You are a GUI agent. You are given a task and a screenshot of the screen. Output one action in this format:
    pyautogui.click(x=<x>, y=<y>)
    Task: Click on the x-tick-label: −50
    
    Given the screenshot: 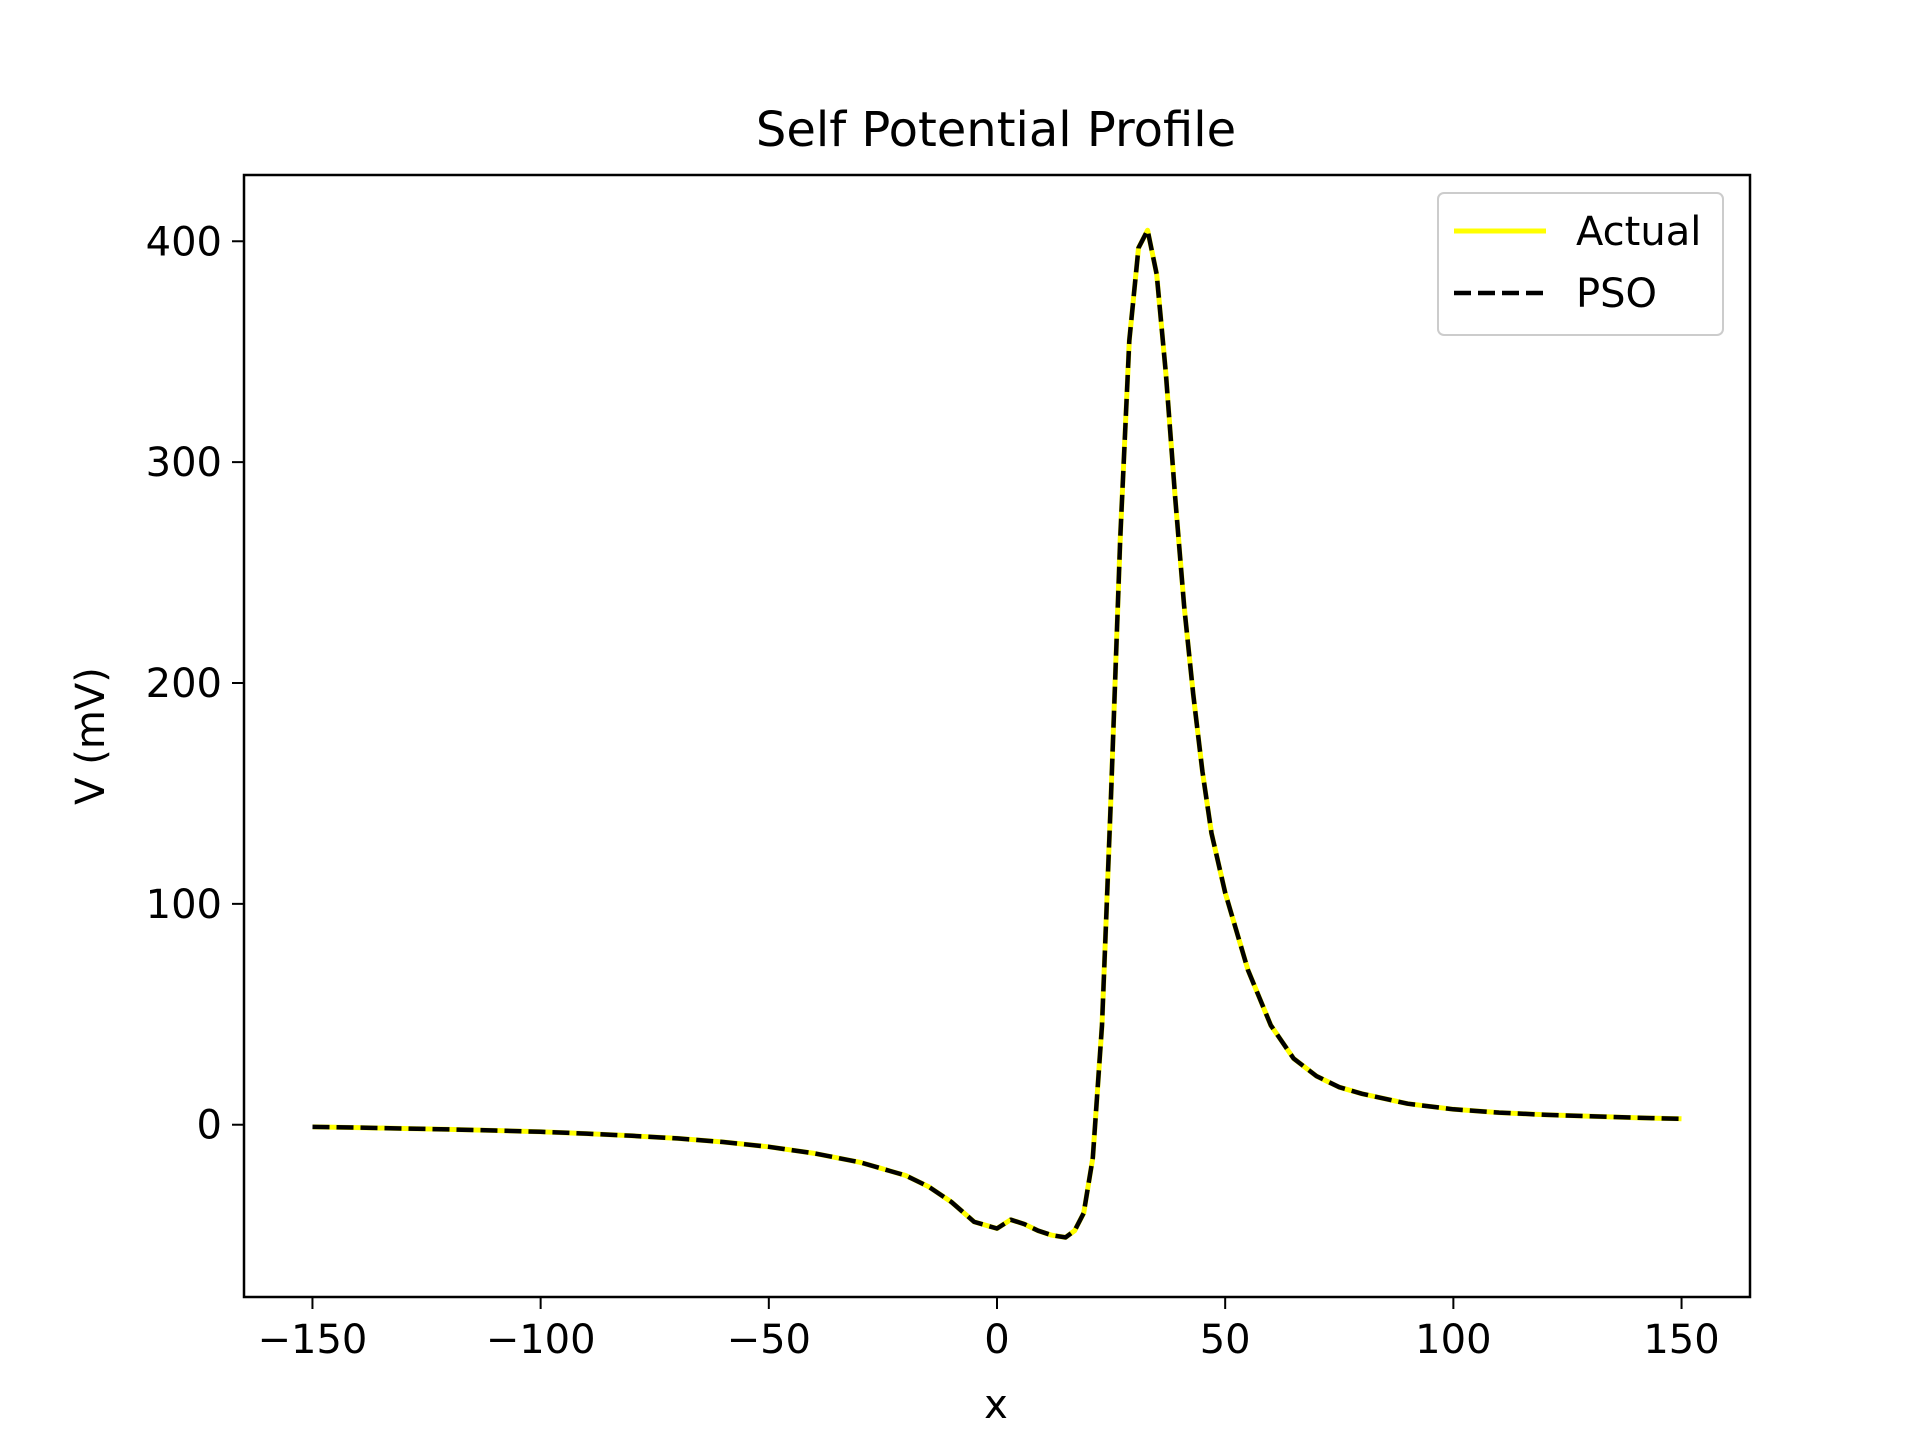 What is the action you would take?
    pyautogui.click(x=769, y=1340)
    